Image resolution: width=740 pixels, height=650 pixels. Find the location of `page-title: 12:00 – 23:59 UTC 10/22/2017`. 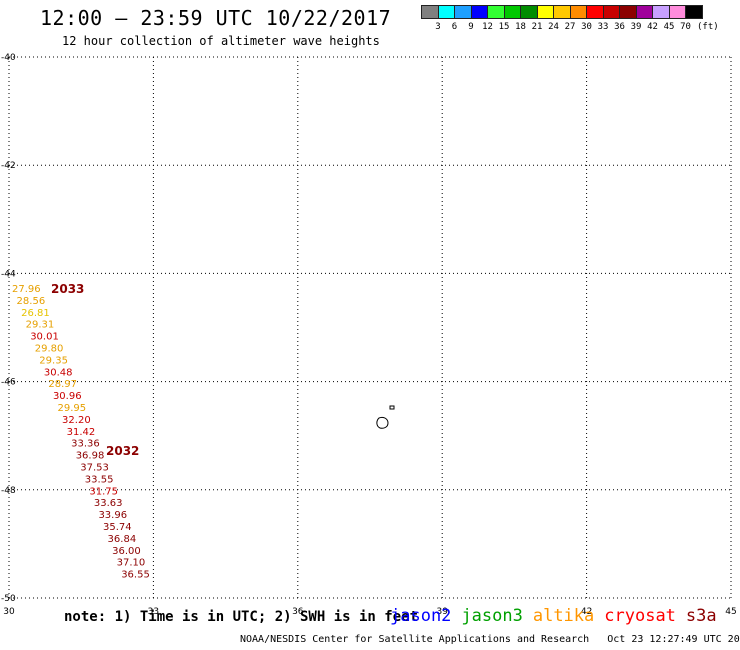

page-title: 12:00 – 23:59 UTC 10/22/2017 is located at coordinates (216, 18).